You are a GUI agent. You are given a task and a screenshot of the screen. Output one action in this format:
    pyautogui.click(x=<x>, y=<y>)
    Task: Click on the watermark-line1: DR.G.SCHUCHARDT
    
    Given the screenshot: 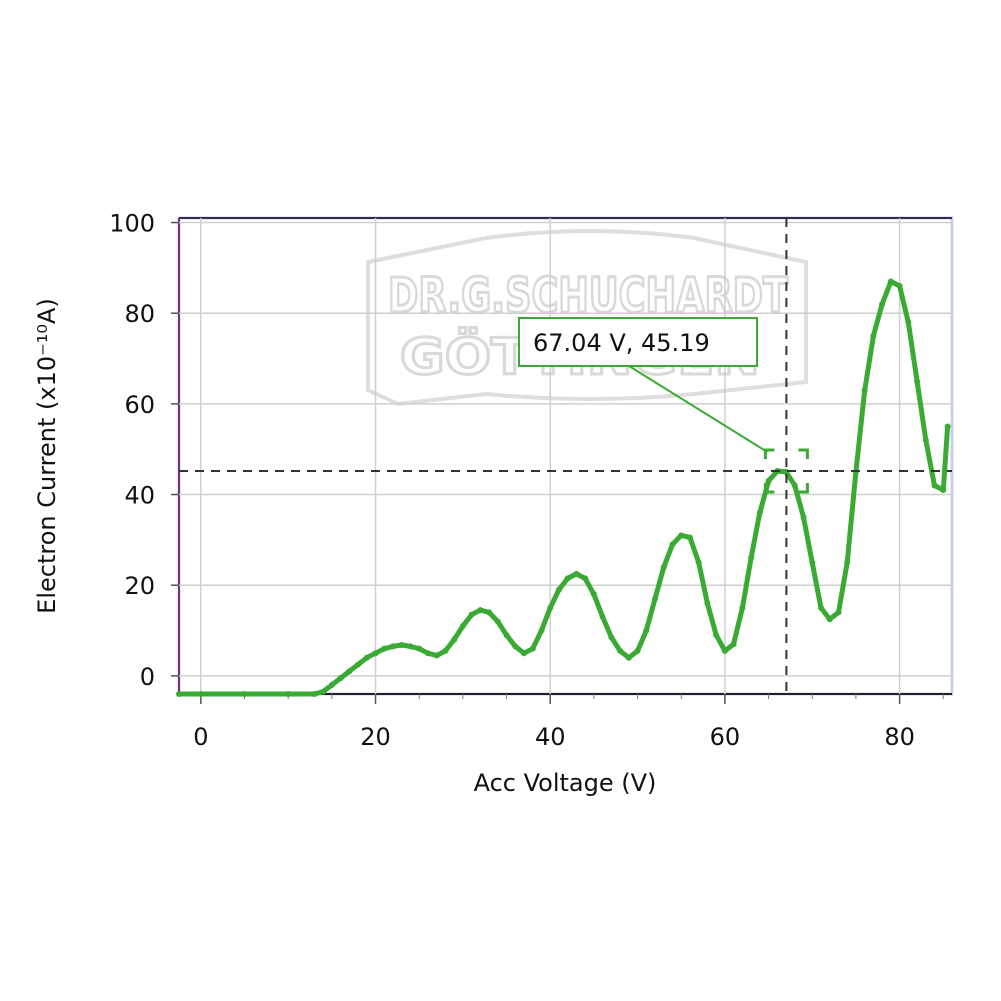 What is the action you would take?
    pyautogui.click(x=588, y=296)
    